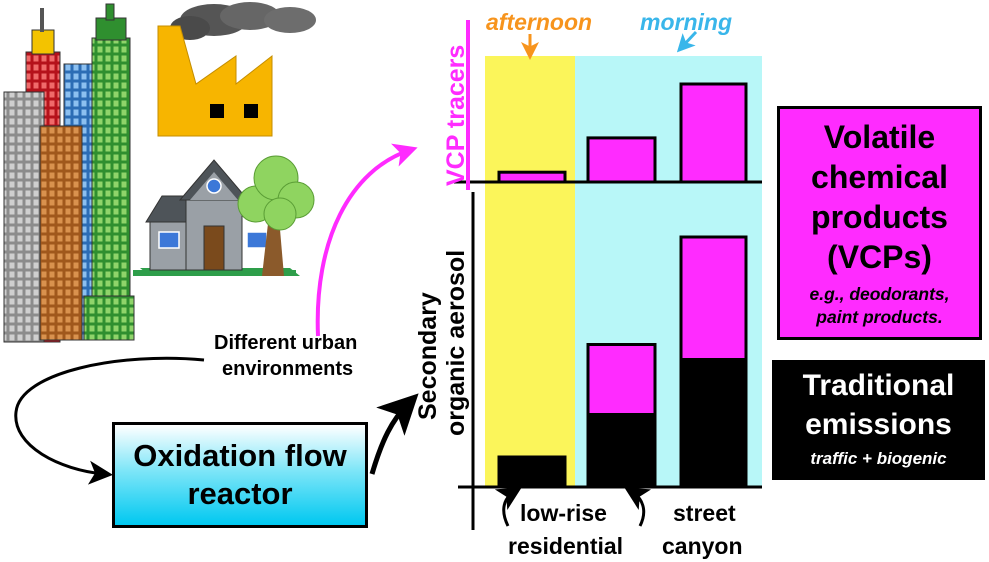 The image size is (989, 562). I want to click on soa-stacked-bars, so click(622, 362).